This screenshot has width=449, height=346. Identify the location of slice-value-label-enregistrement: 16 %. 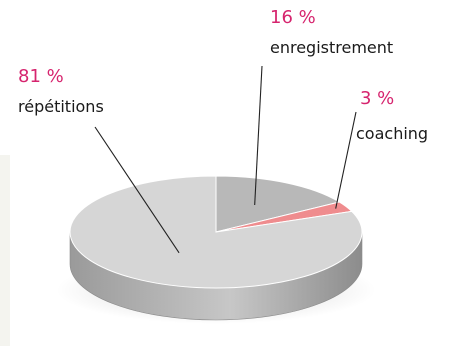
(293, 17).